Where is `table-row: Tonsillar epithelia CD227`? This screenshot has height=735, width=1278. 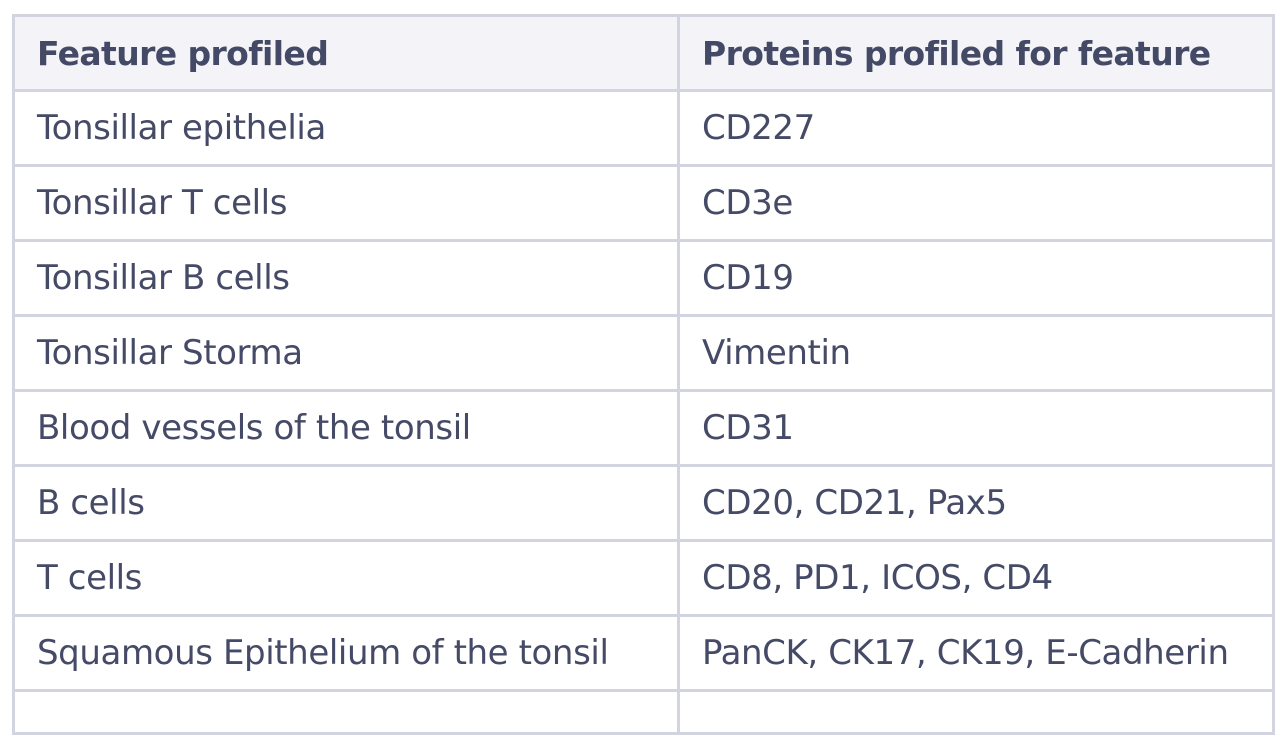 table-row: Tonsillar epithelia CD227 is located at coordinates (643, 128).